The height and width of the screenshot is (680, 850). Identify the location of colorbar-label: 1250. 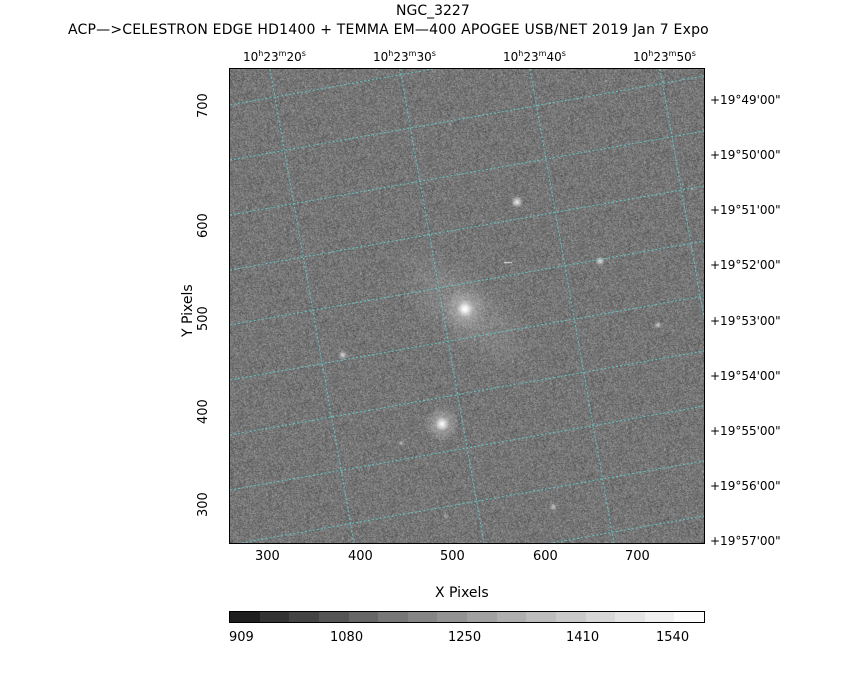
(465, 637).